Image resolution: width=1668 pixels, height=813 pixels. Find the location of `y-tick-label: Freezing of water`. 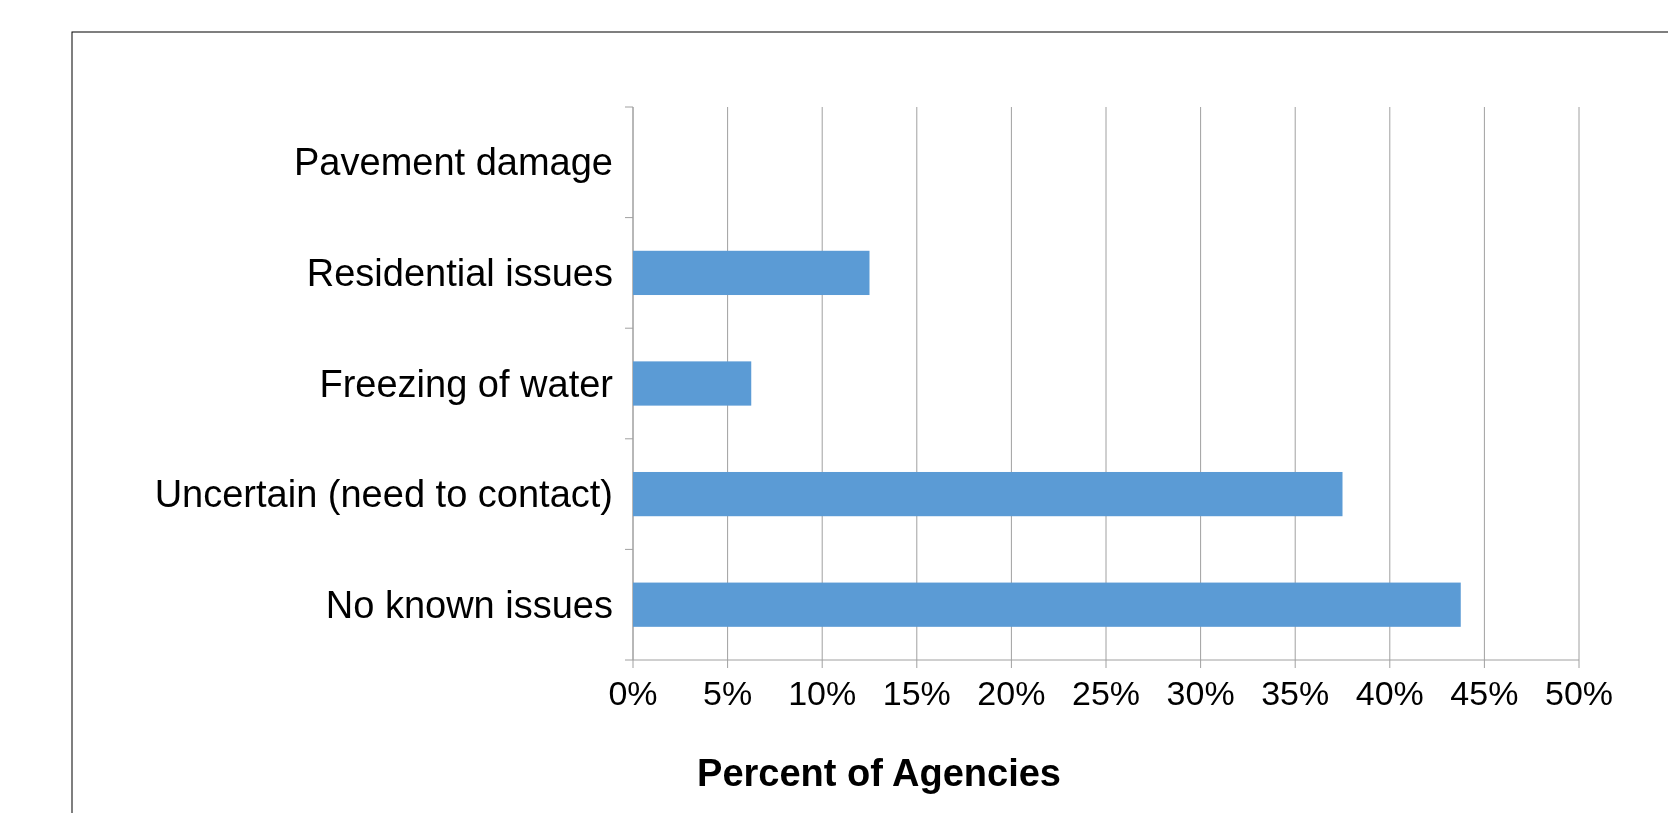

y-tick-label: Freezing of water is located at coordinates (466, 383).